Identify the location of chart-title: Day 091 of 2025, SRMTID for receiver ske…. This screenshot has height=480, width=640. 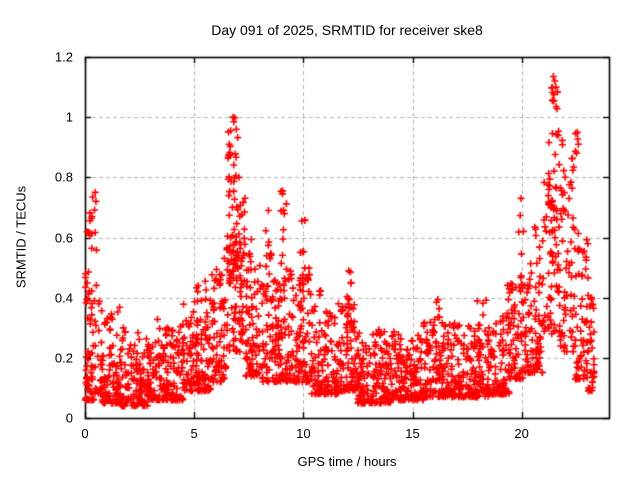
(347, 30).